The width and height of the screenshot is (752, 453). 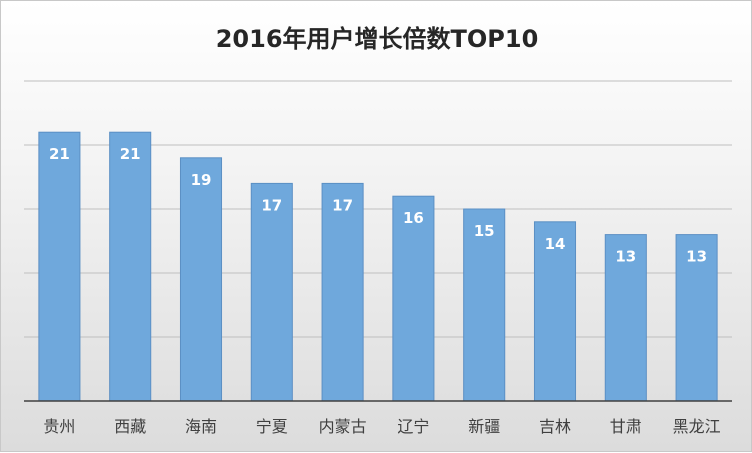 I want to click on x-tick-label-内蒙古: 内蒙古, so click(x=343, y=426).